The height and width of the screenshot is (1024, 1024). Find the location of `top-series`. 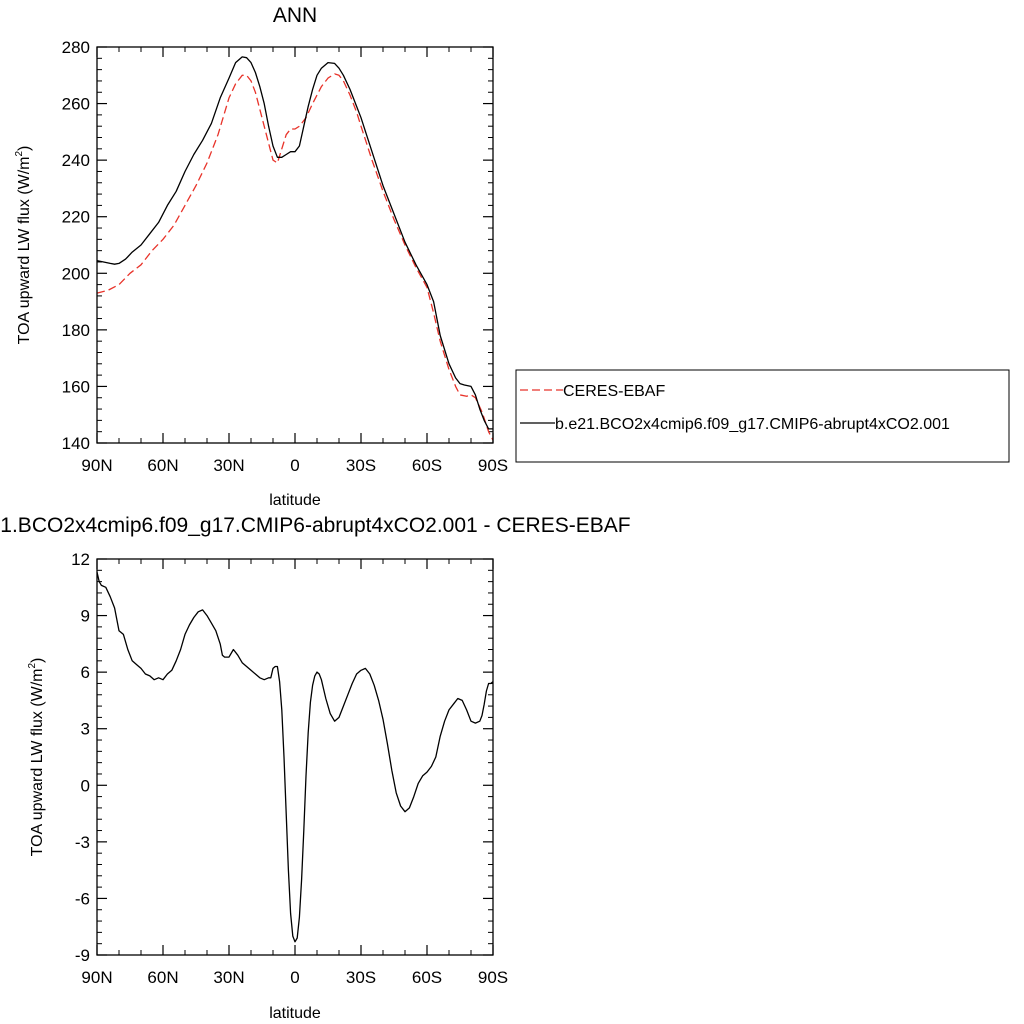

top-series is located at coordinates (295, 248).